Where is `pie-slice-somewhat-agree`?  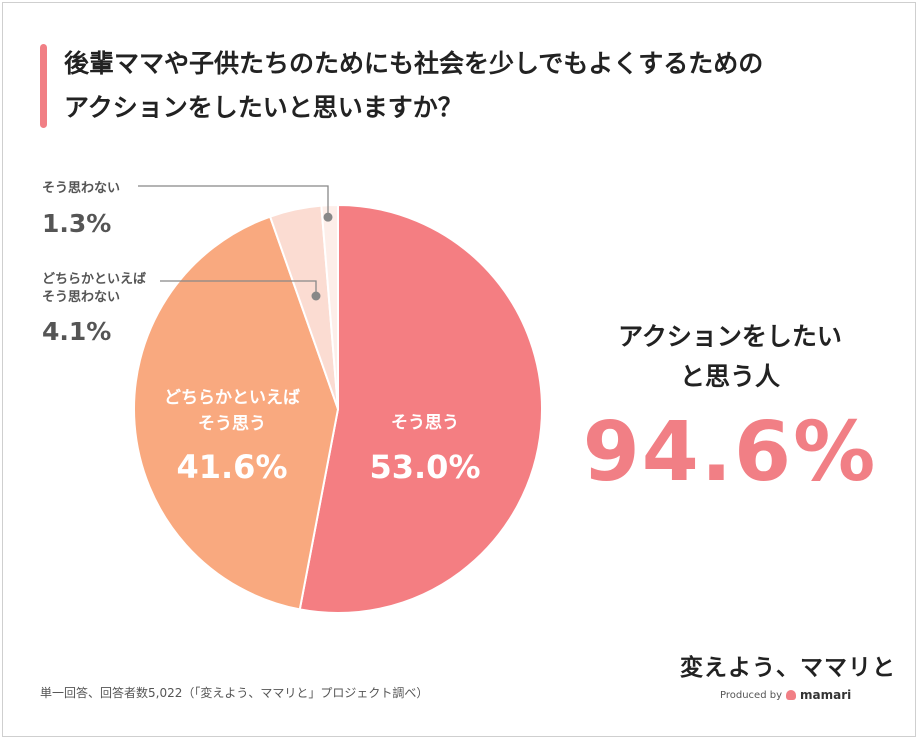
pie-slice-somewhat-agree is located at coordinates (236, 413).